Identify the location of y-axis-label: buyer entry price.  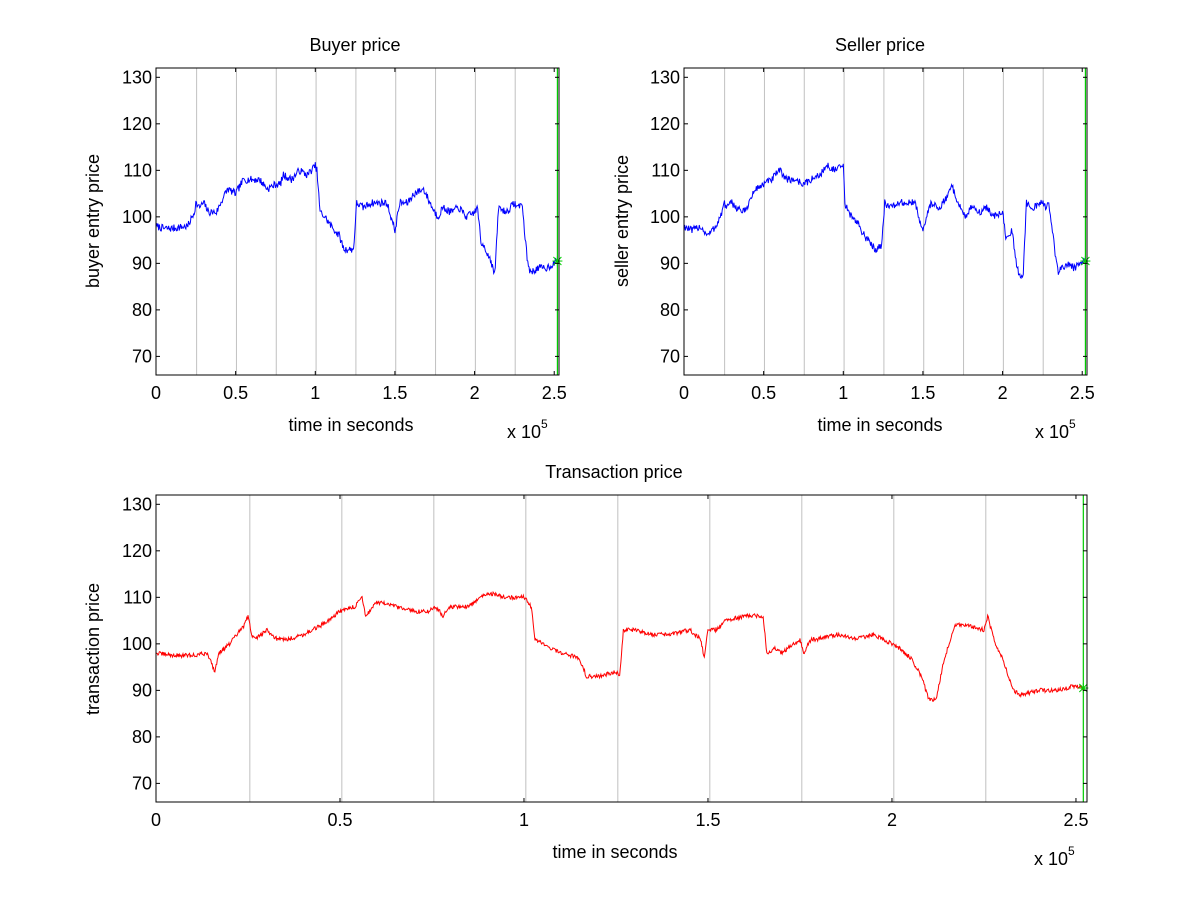
(93, 221).